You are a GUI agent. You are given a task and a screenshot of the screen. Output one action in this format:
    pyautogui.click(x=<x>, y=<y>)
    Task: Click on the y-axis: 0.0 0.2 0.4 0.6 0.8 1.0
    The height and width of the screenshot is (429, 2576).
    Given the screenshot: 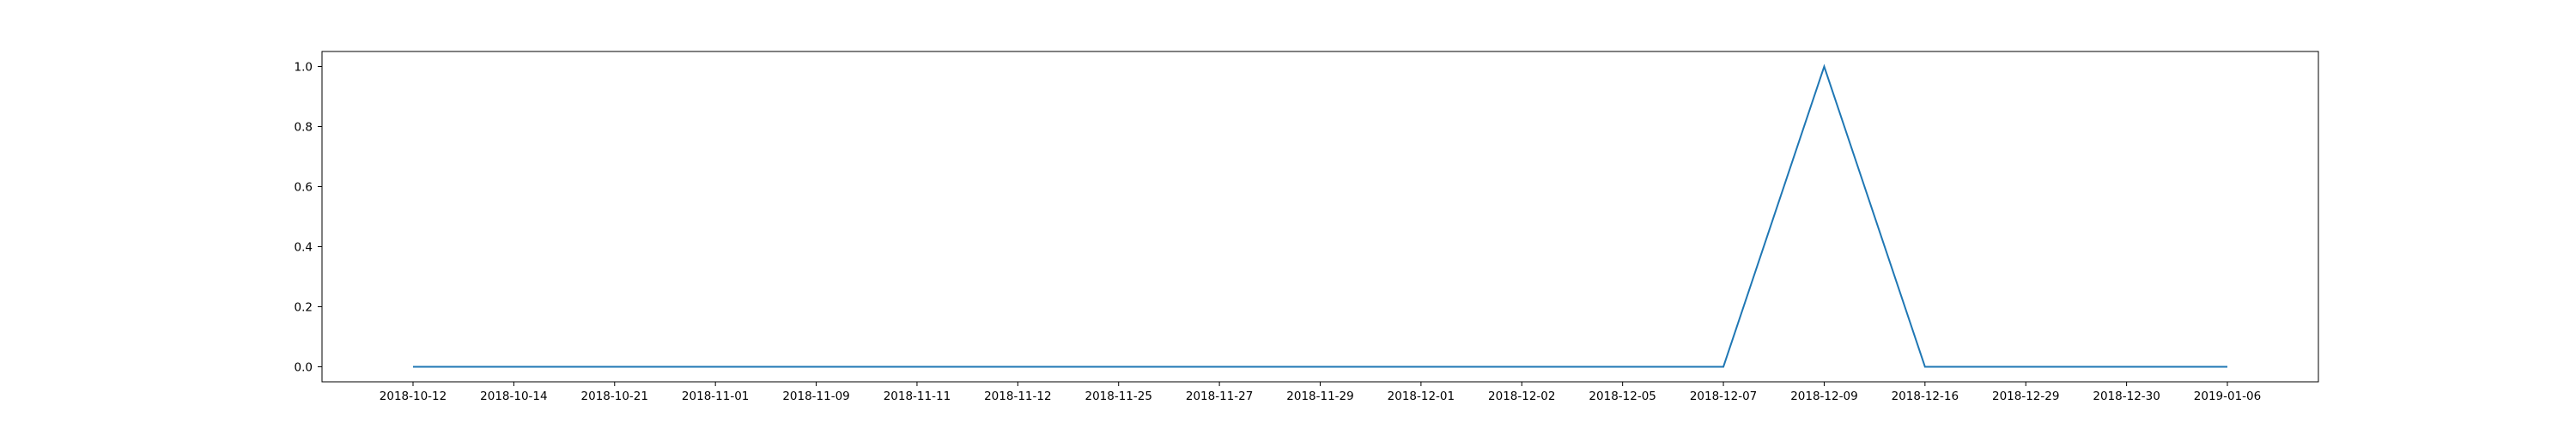 What is the action you would take?
    pyautogui.click(x=308, y=218)
    